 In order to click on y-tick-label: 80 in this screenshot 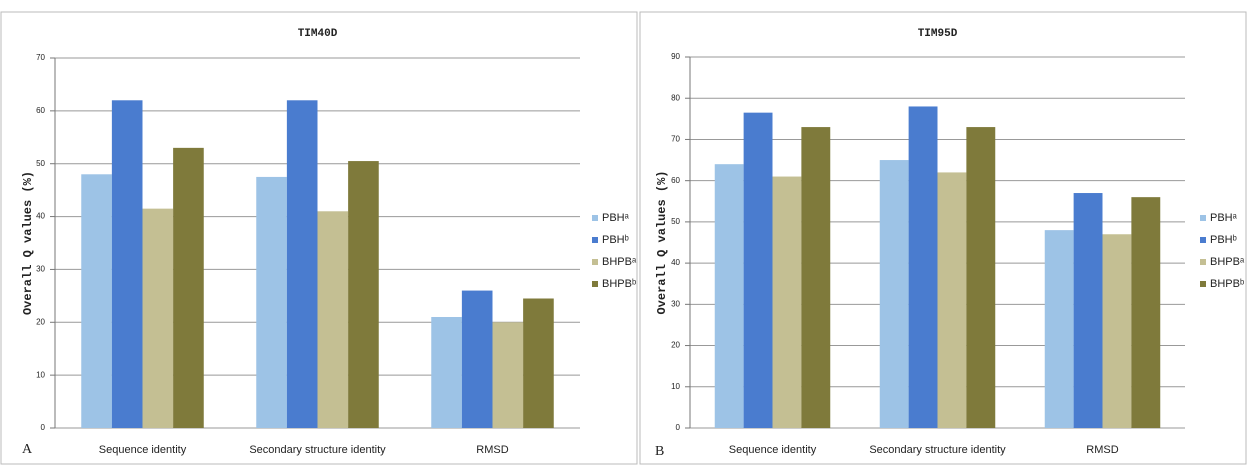, I will do `click(675, 97)`.